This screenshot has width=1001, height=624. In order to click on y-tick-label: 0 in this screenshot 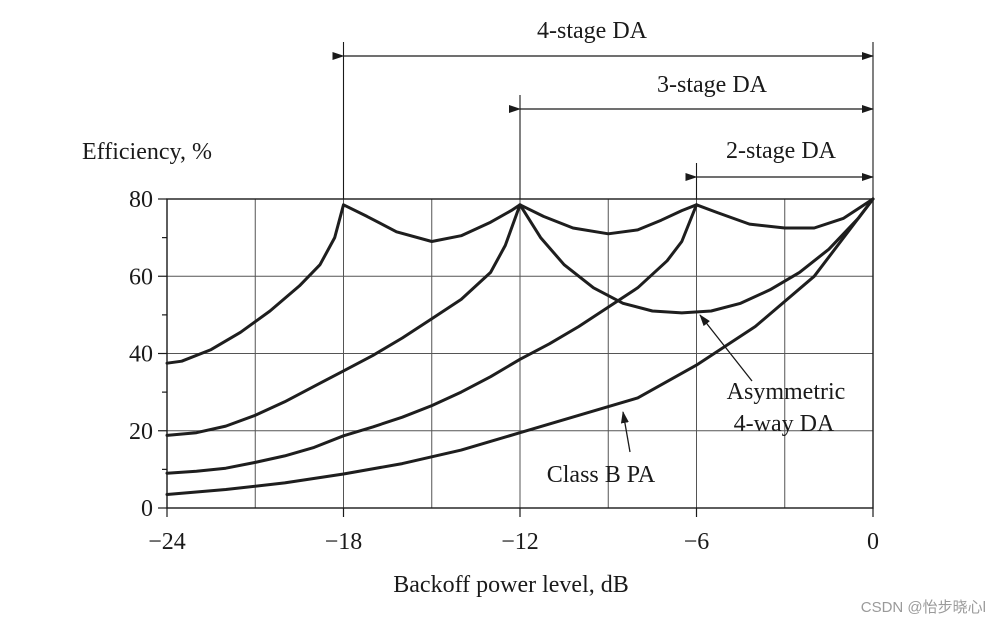, I will do `click(147, 509)`.